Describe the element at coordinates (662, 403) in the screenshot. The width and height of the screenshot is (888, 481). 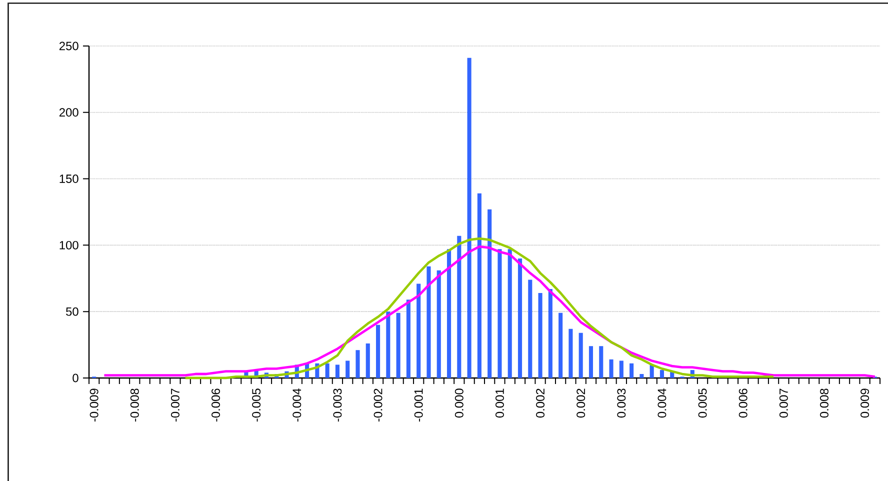
I see `x-tick-label: 0.004` at that location.